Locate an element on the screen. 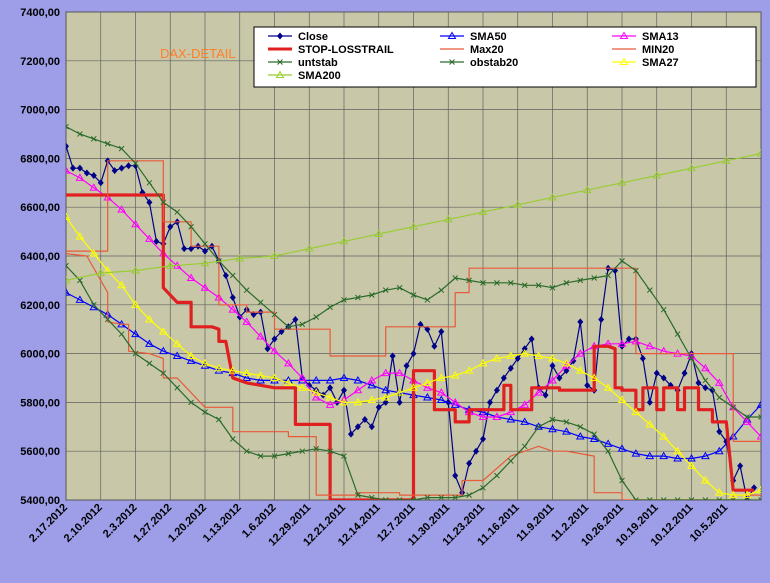 This screenshot has height=583, width=770. legend-item: obstab20 is located at coordinates (479, 63).